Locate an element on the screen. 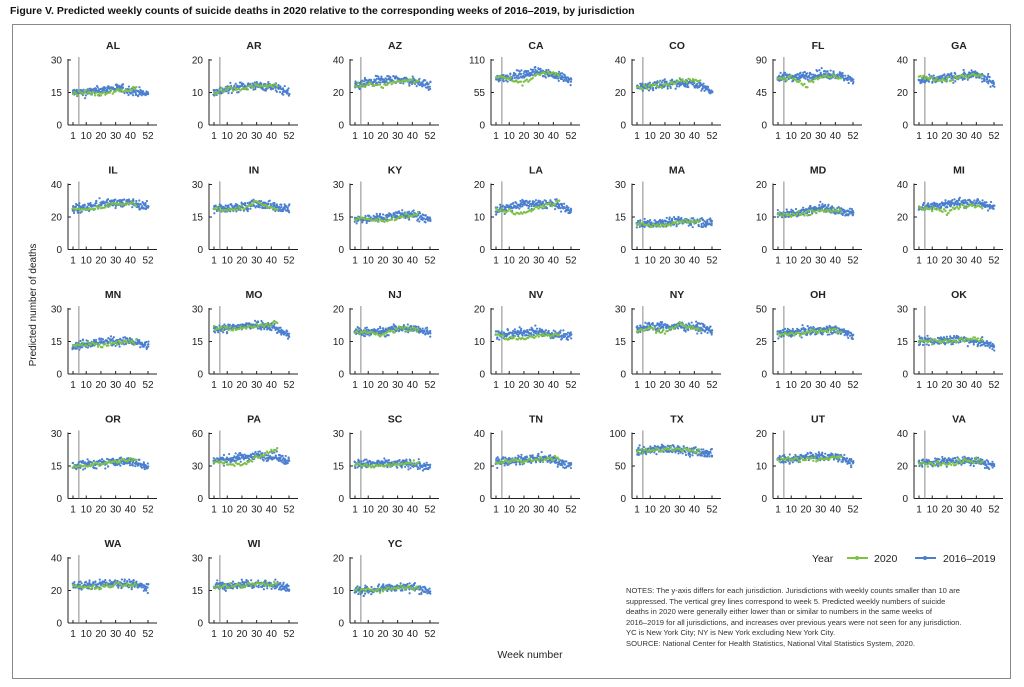 The width and height of the screenshot is (1024, 687). panel-title: KY is located at coordinates (395, 171).